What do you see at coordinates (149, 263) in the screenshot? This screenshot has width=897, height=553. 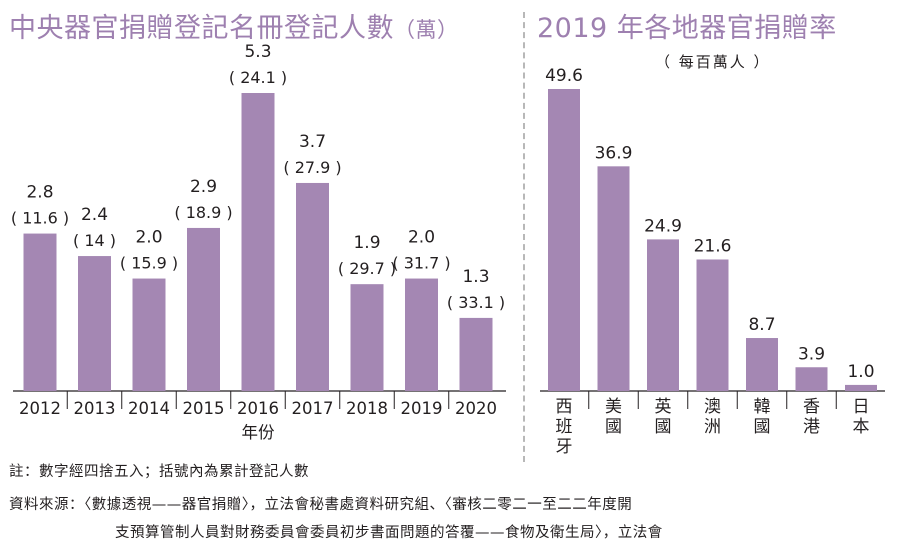 I see `cumulative-label-2014: ( 15.9 )` at bounding box center [149, 263].